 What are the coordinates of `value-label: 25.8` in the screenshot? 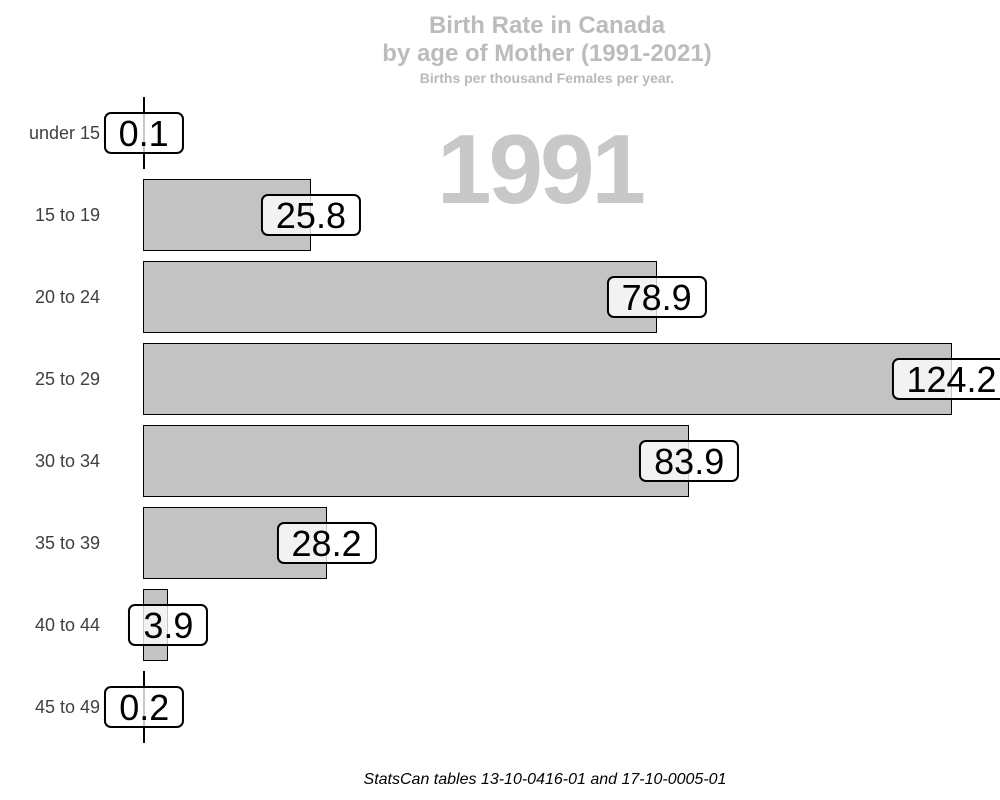 It's located at (310, 215).